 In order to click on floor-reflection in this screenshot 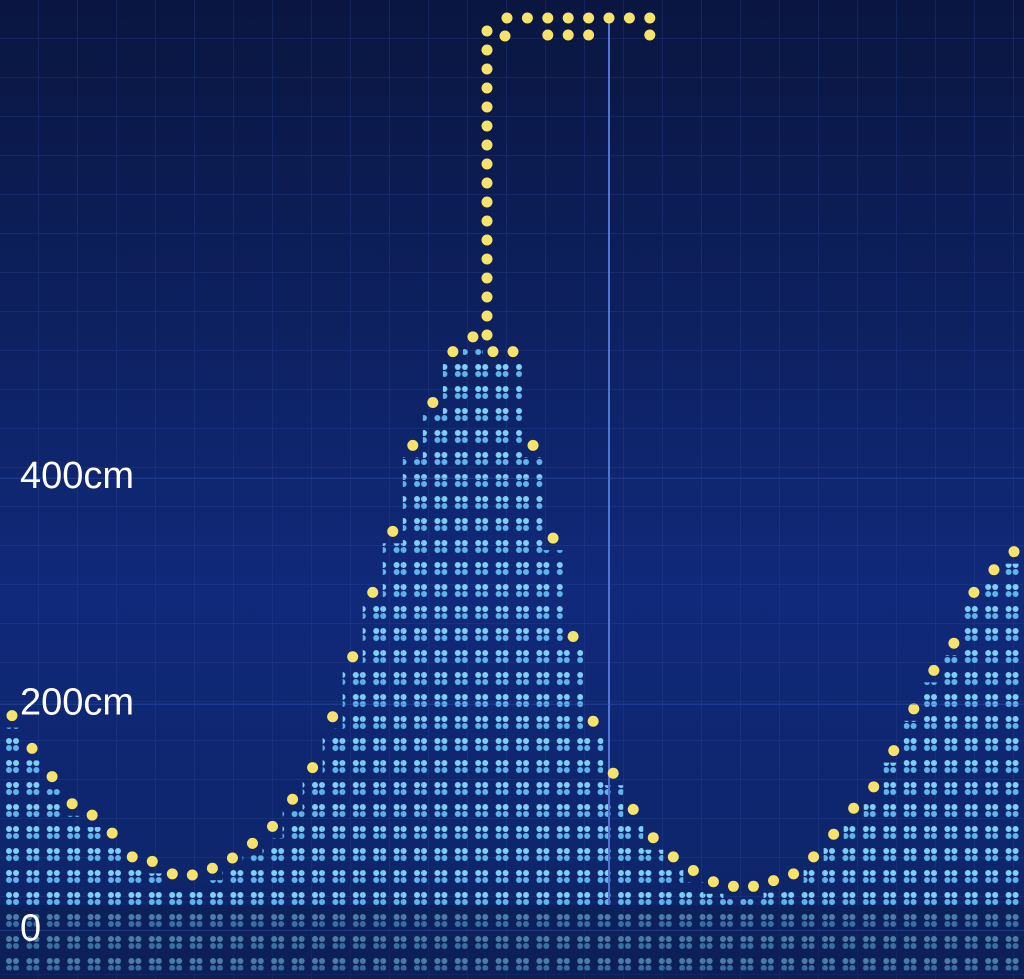, I will do `click(512, 942)`.